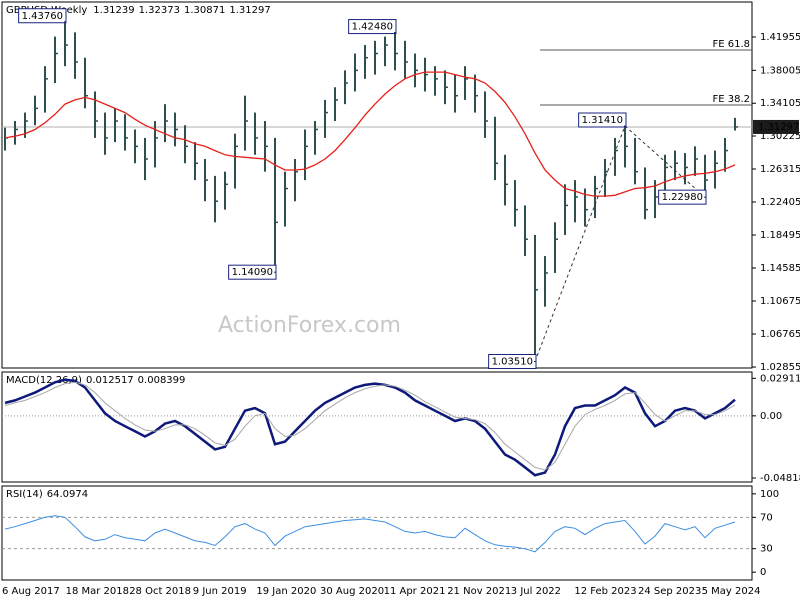 This screenshot has height=600, width=800. Describe the element at coordinates (780, 136) in the screenshot. I see `y-tick-label: 1.30225` at that location.